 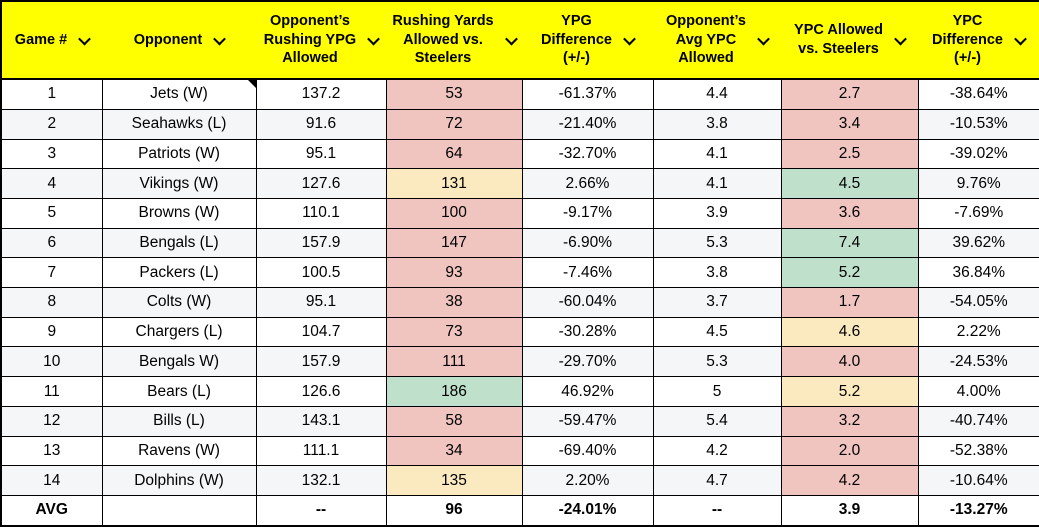 What do you see at coordinates (179, 243) in the screenshot?
I see `cell-opponent: Bengals (L)` at bounding box center [179, 243].